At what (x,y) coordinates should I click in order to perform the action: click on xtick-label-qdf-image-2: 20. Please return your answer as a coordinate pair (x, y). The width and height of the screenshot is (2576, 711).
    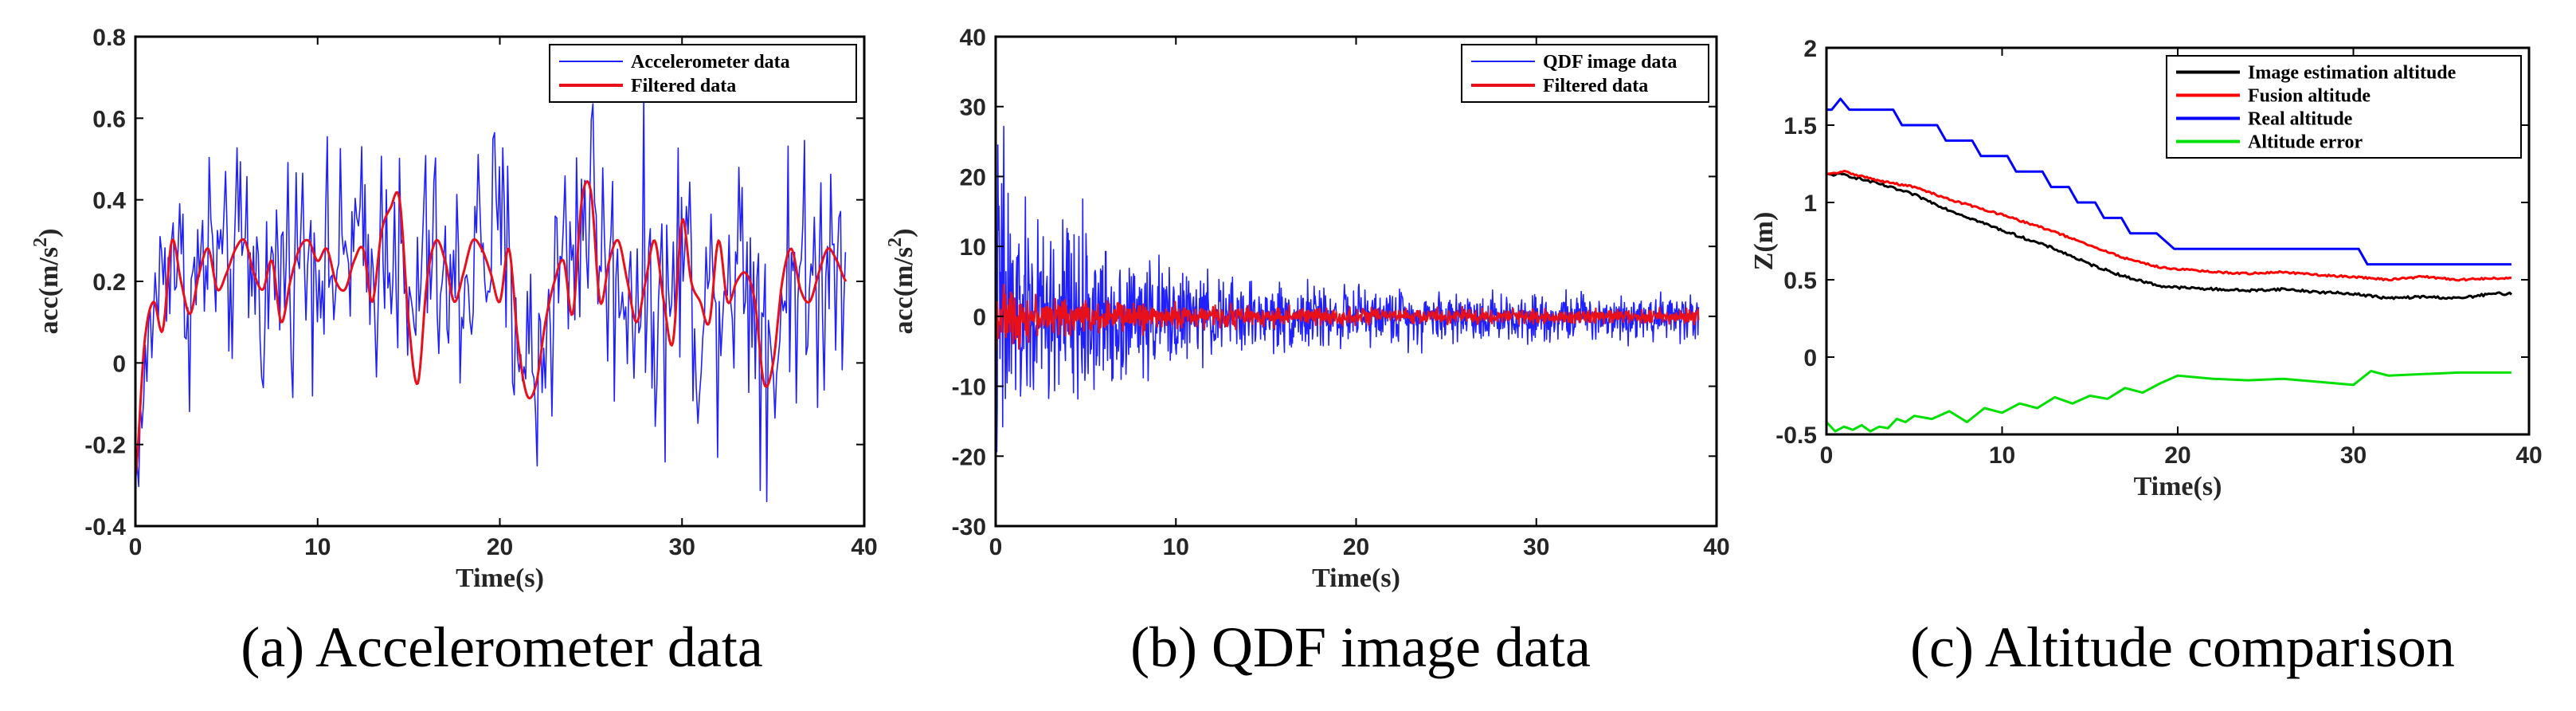
    Looking at the image, I should click on (1356, 547).